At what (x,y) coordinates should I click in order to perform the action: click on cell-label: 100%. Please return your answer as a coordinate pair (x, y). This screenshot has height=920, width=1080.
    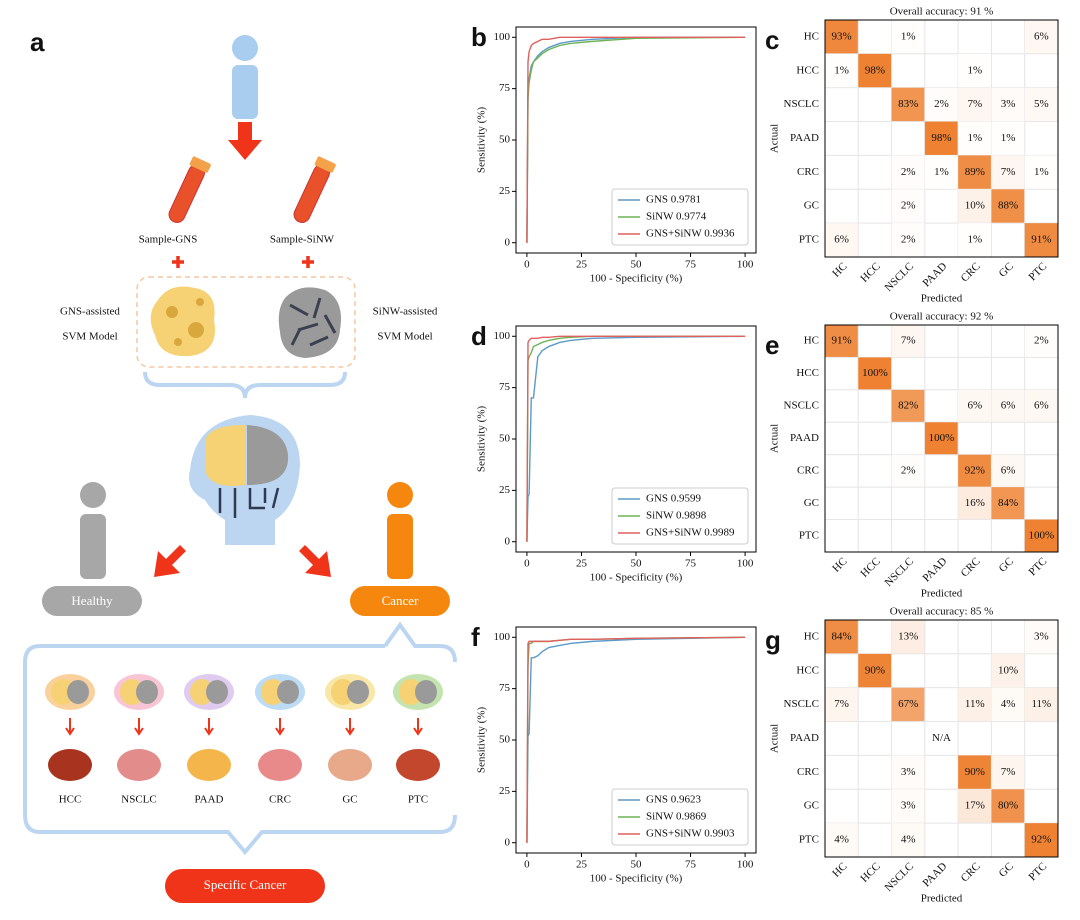
    Looking at the image, I should click on (875, 373).